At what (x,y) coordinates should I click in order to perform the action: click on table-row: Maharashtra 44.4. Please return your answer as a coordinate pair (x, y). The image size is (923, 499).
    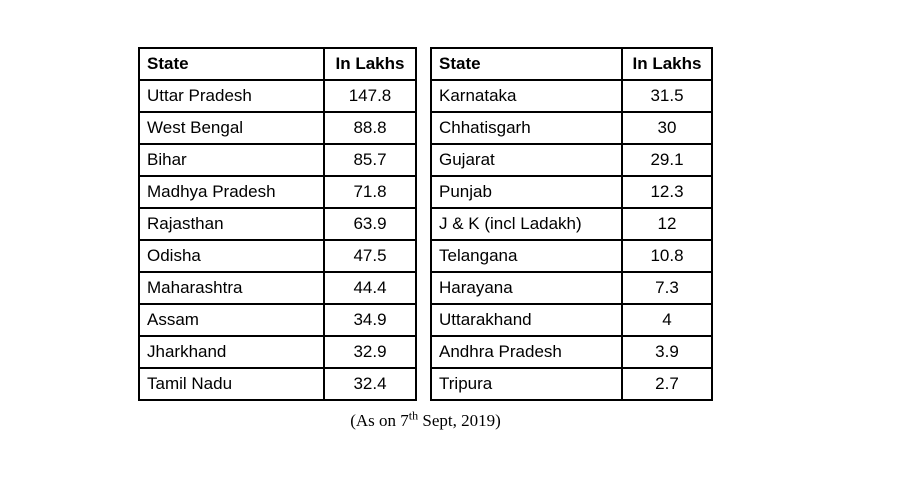
    Looking at the image, I should click on (277, 288).